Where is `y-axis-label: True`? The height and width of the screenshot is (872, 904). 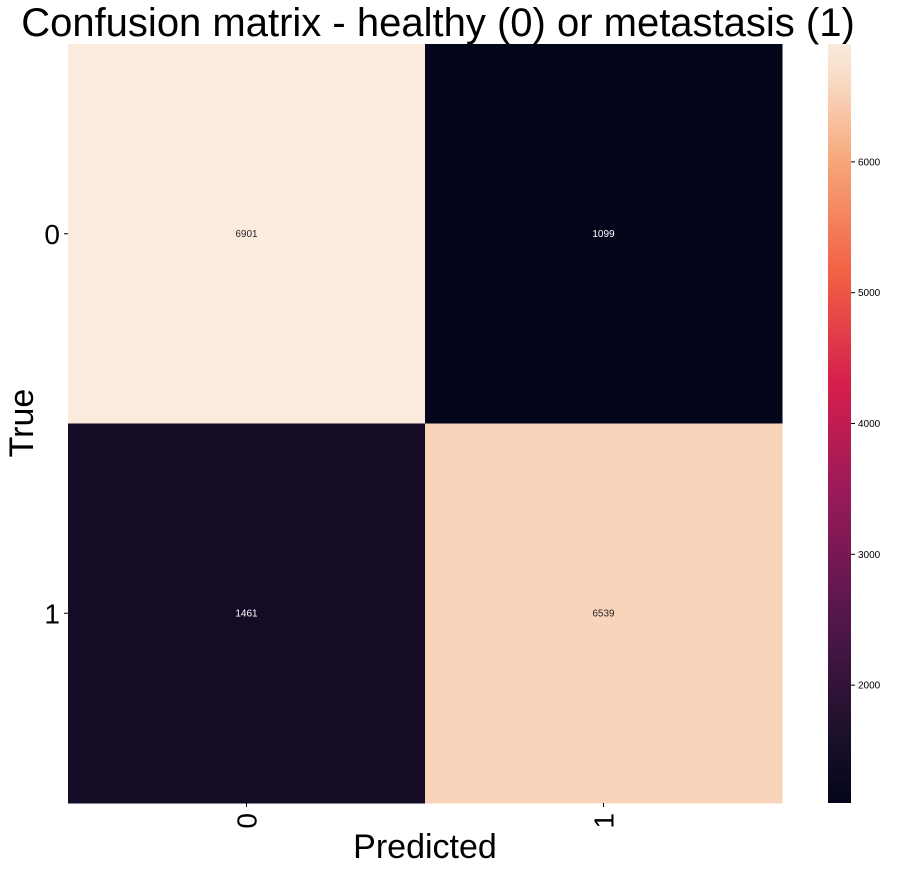 y-axis-label: True is located at coordinates (22, 423).